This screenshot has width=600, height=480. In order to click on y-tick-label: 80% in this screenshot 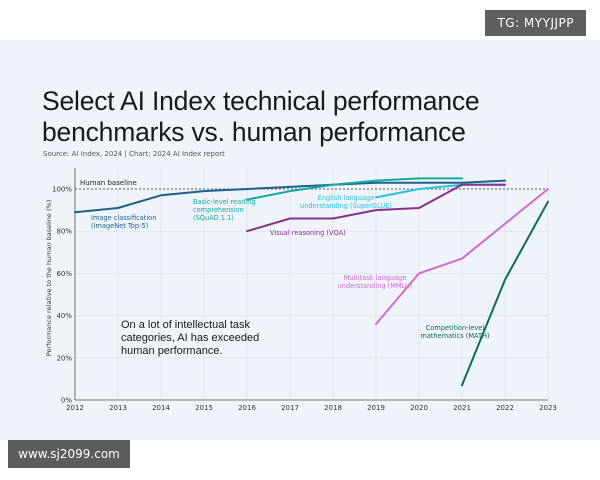, I will do `click(64, 232)`.